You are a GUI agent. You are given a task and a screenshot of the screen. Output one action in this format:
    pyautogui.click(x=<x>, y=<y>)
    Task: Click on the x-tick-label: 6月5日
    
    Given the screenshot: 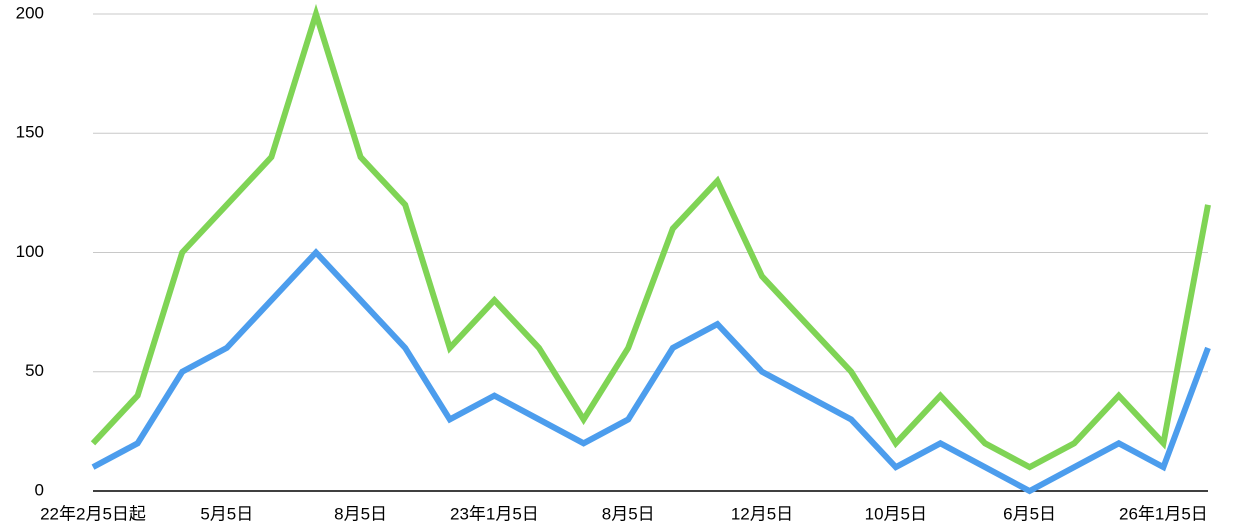 What is the action you would take?
    pyautogui.click(x=1029, y=513)
    